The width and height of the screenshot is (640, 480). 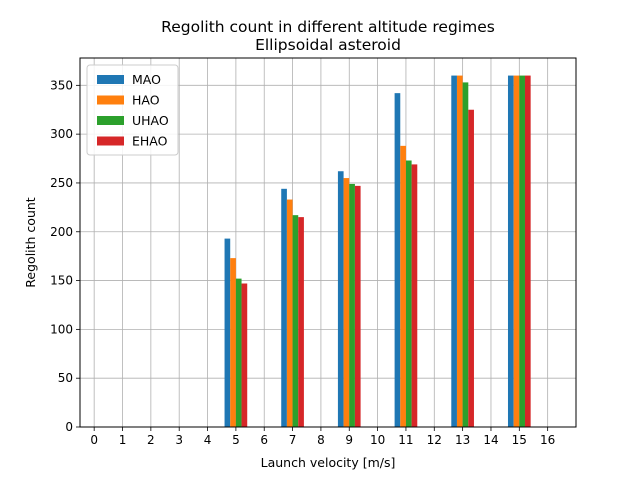 I want to click on x-axis-label: Launch velocity [m/s], so click(x=328, y=462).